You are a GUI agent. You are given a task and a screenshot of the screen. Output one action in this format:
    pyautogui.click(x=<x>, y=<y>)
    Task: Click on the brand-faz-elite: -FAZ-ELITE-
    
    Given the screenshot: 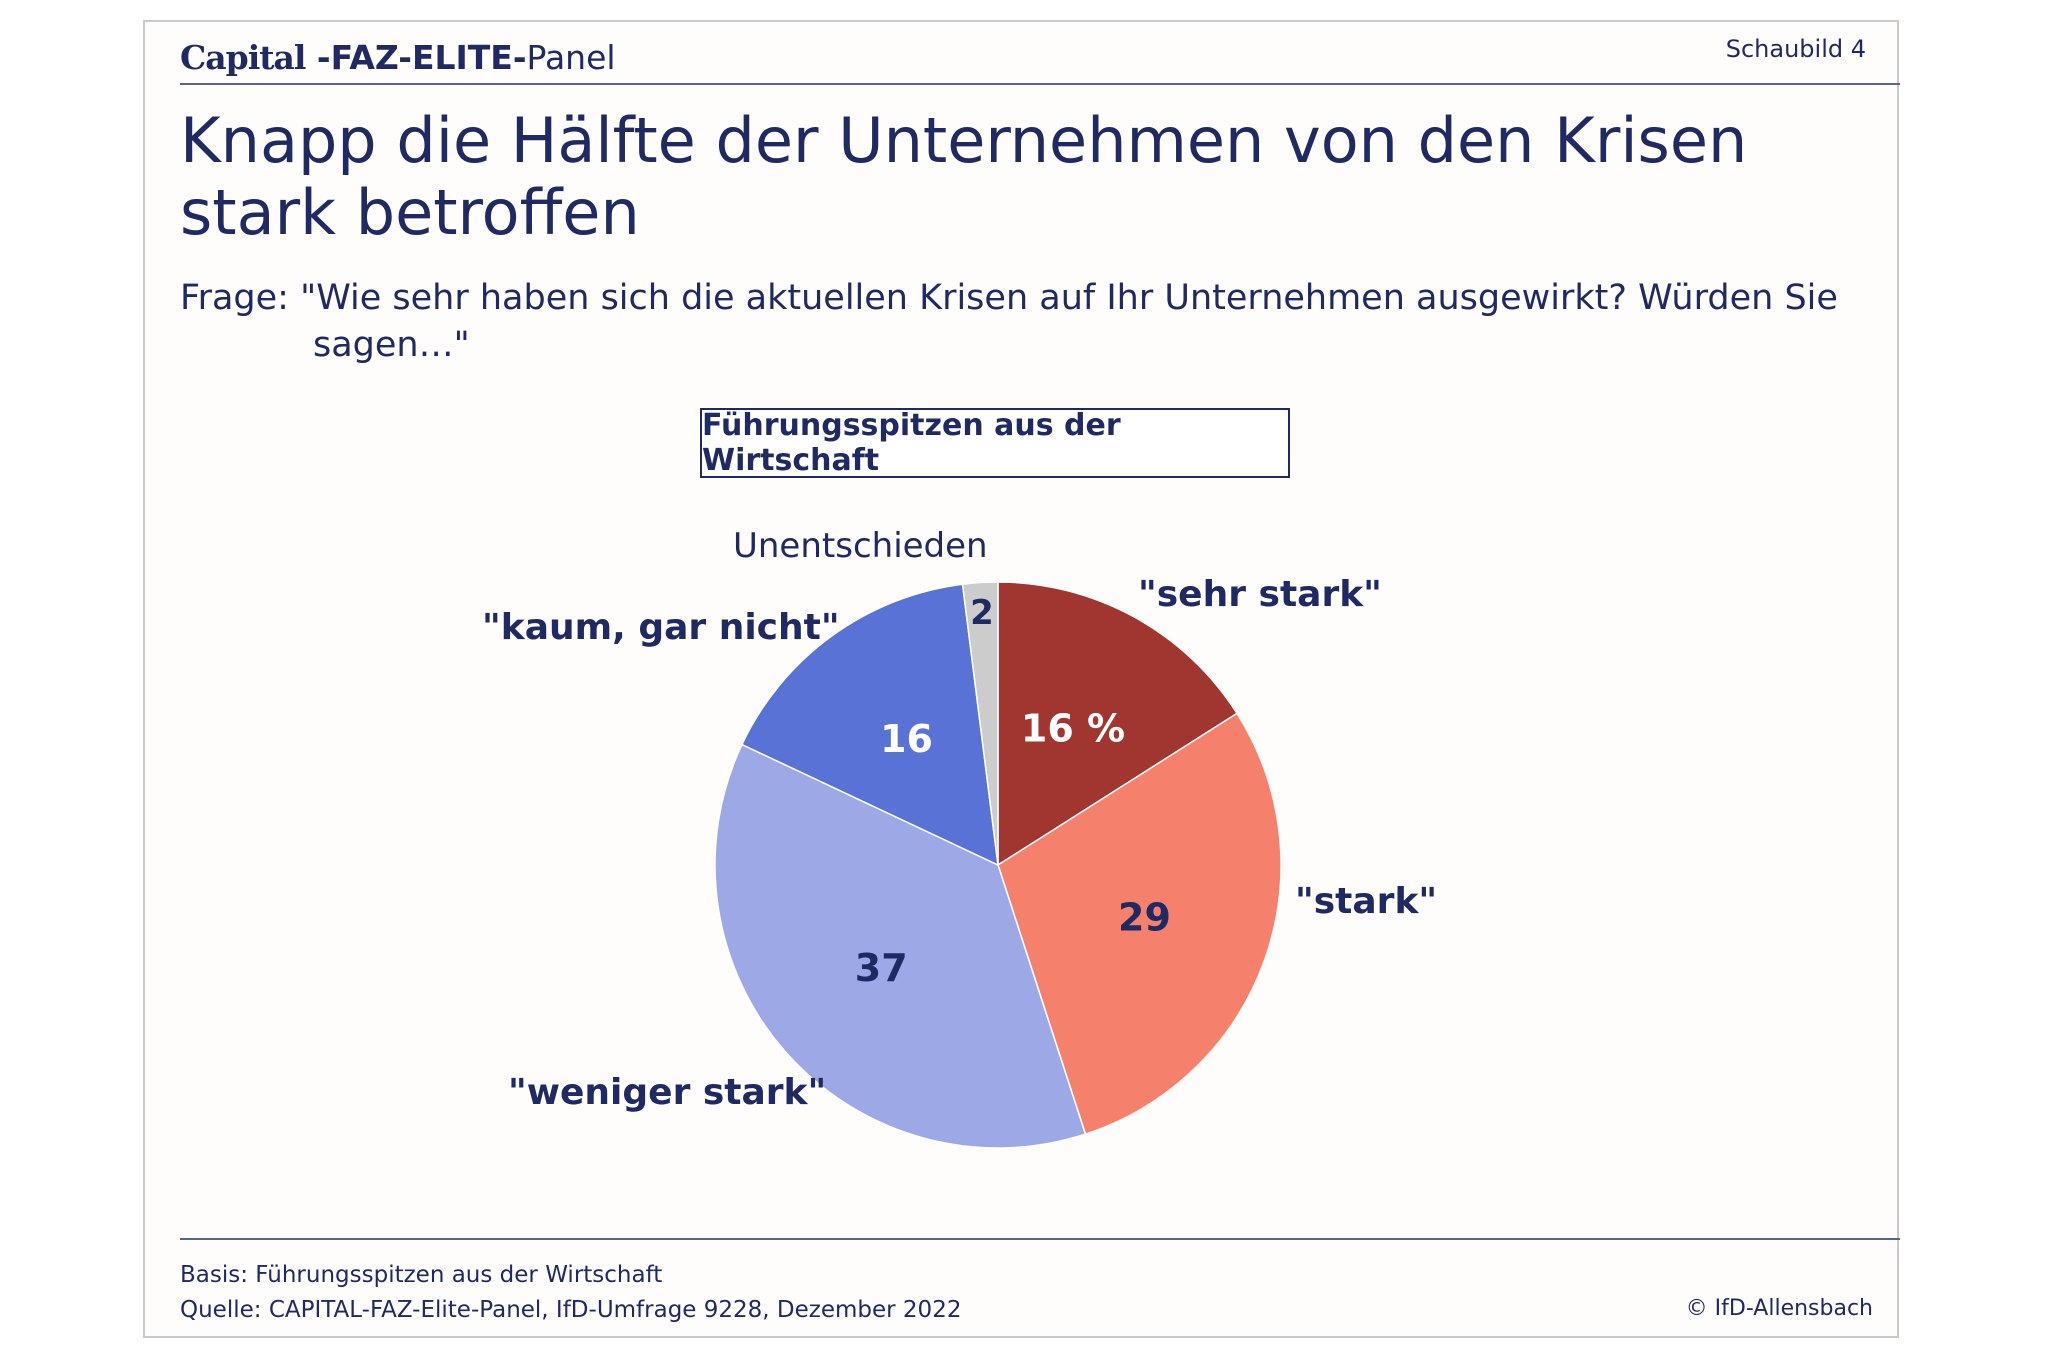 What is the action you would take?
    pyautogui.click(x=416, y=57)
    